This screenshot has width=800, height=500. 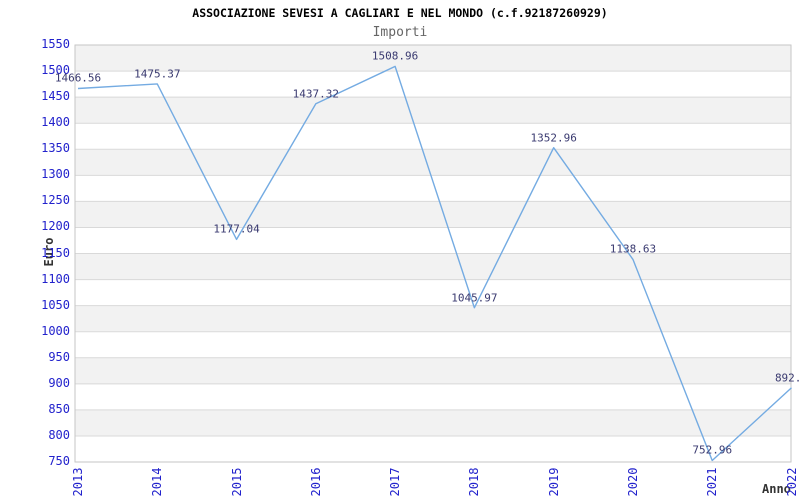 I want to click on y-tick-label: 1400, so click(x=55, y=122).